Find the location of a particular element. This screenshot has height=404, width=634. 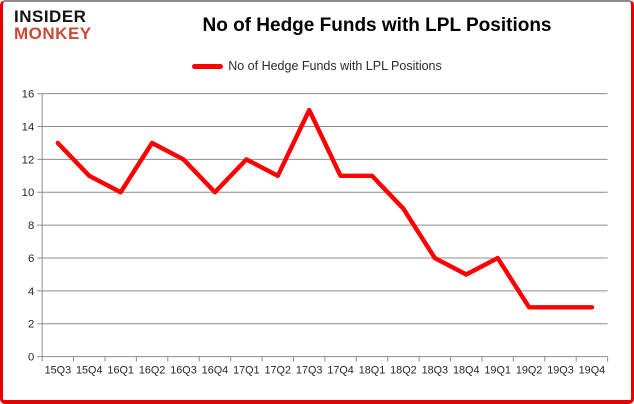

x-tick-label: 16Q4 is located at coordinates (215, 370).